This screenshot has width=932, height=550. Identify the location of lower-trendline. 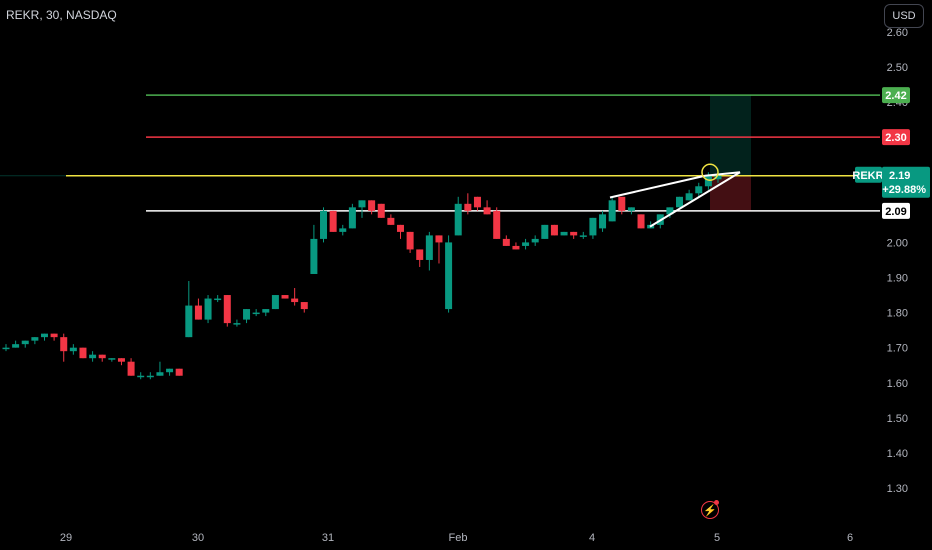
(695, 199).